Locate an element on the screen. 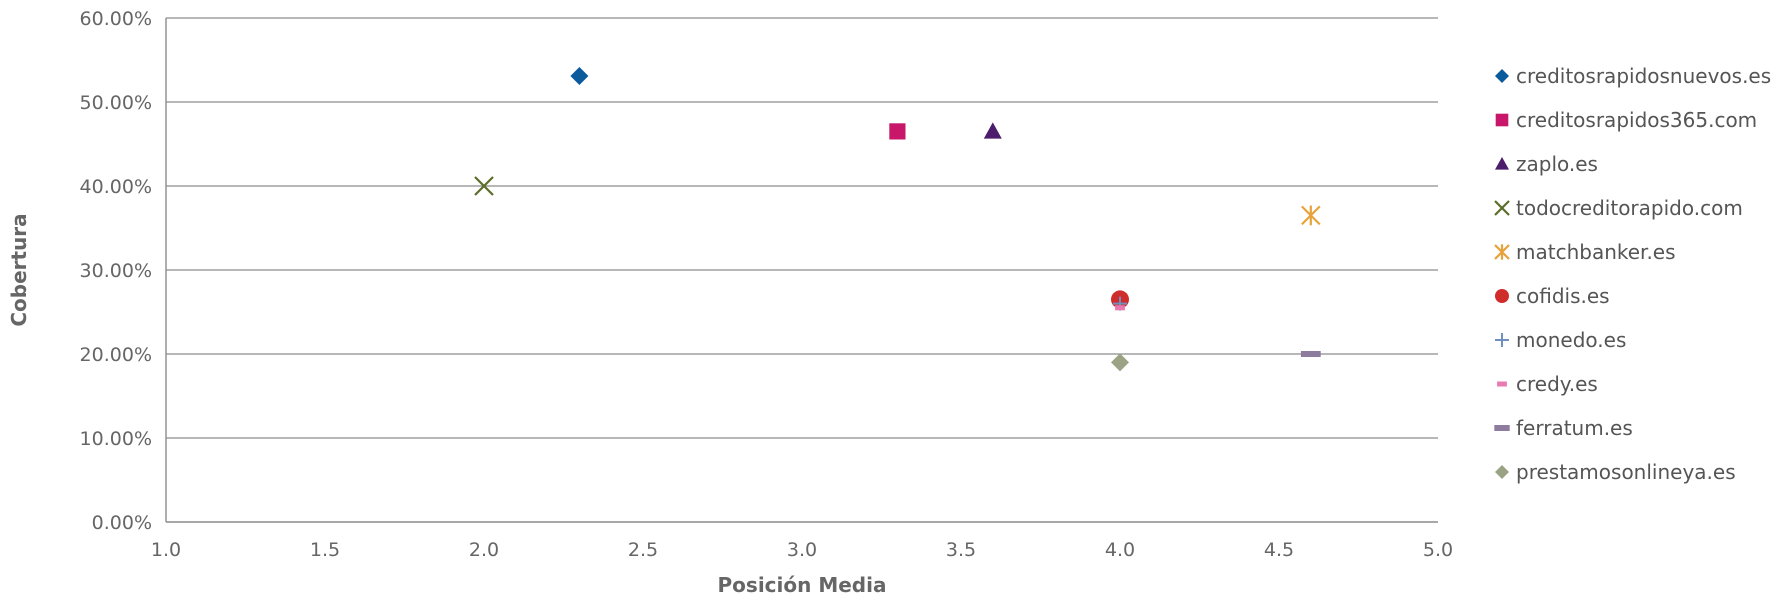 This screenshot has width=1788, height=596. y-tick-label: 20.00% is located at coordinates (116, 355).